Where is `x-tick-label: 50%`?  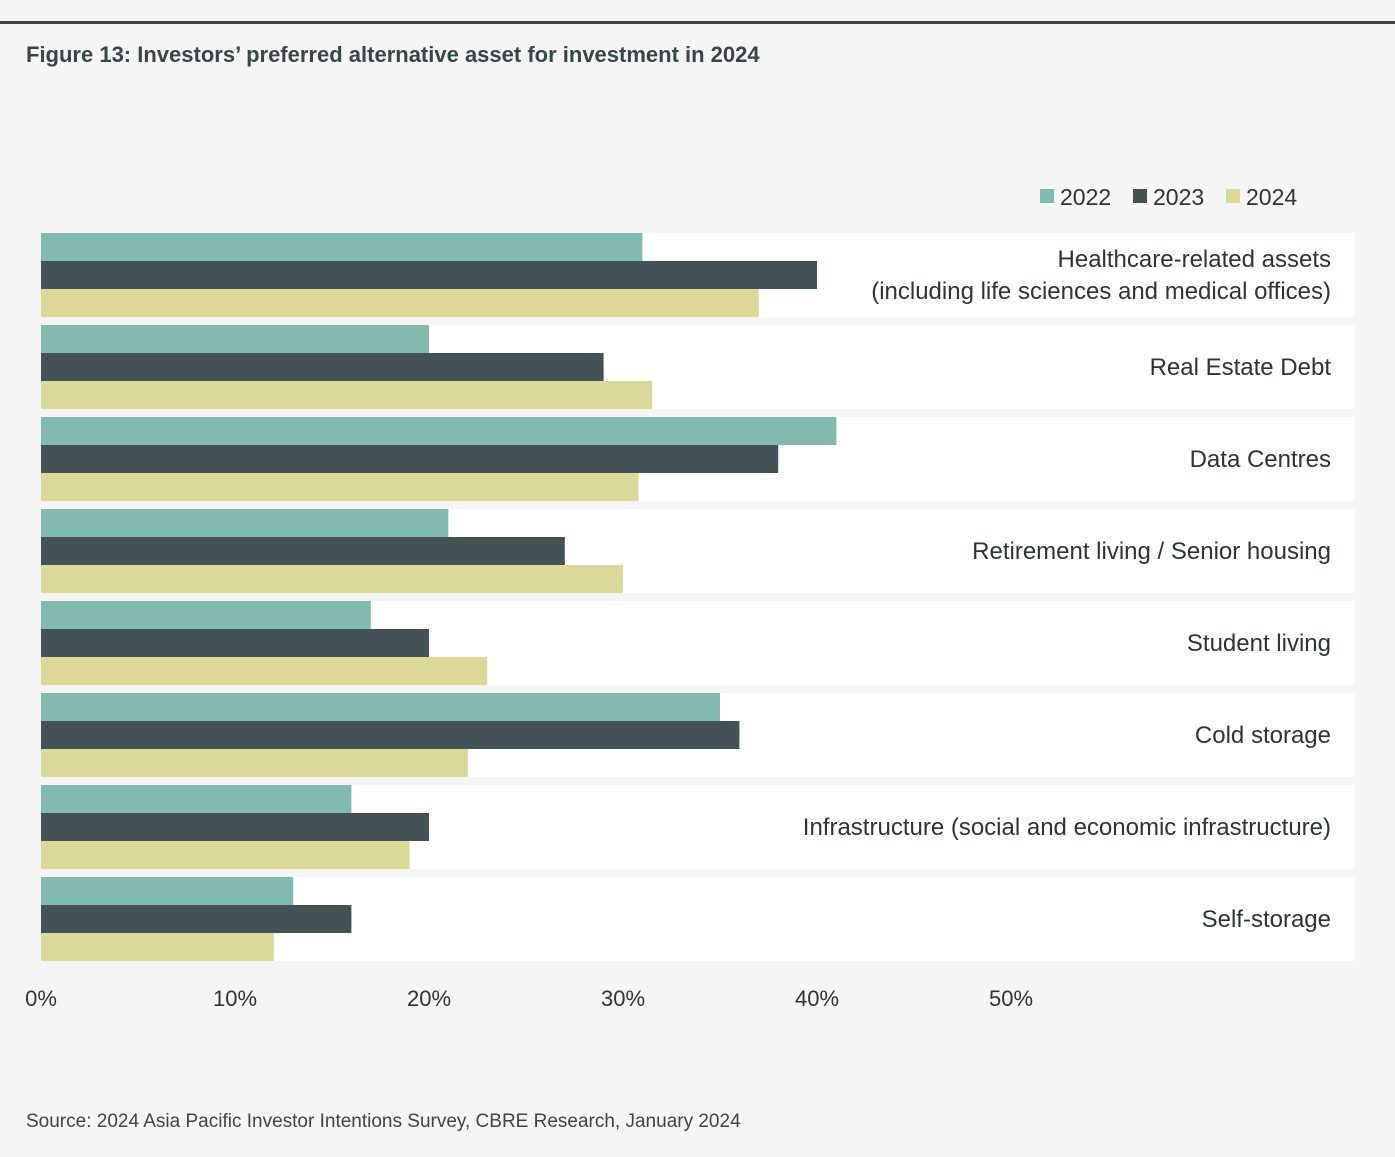
x-tick-label: 50% is located at coordinates (1011, 998).